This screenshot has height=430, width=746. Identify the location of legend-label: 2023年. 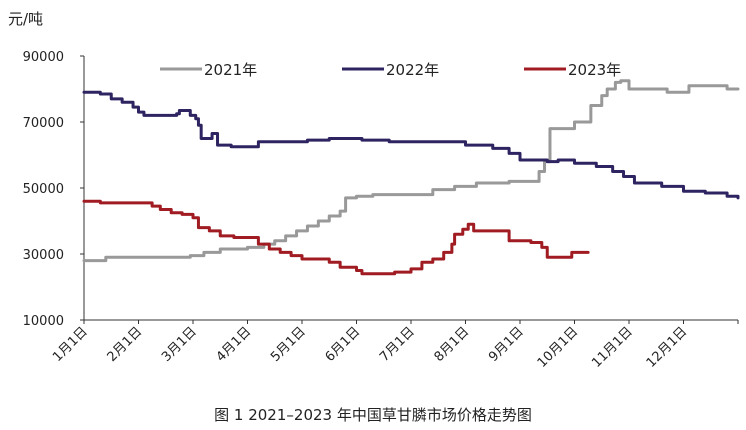
(594, 70).